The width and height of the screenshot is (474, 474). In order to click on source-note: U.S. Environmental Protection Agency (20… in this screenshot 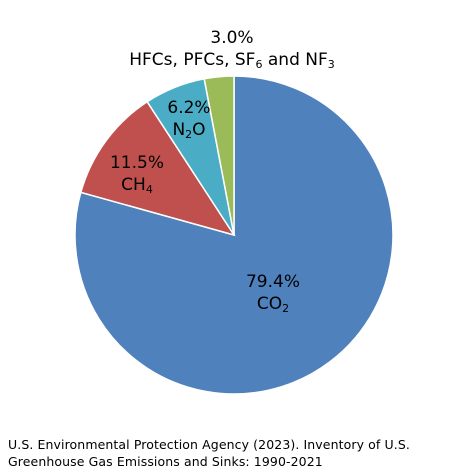, I will do `click(238, 453)`.